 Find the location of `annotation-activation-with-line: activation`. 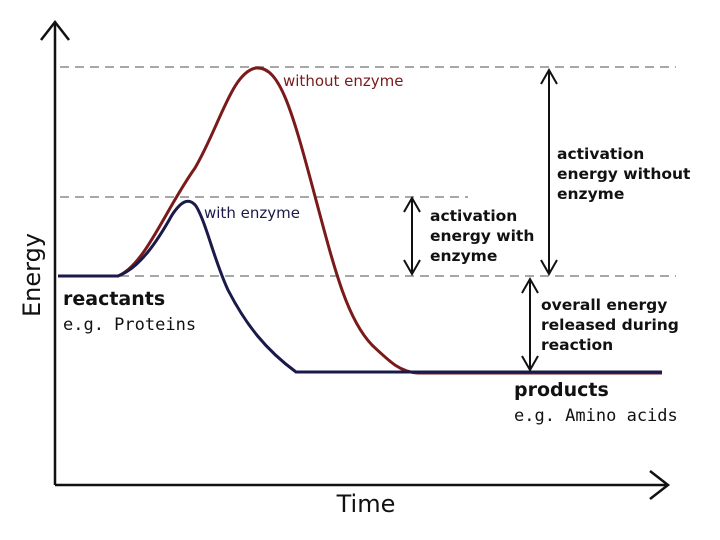

annotation-activation-with-line: activation is located at coordinates (473, 216).